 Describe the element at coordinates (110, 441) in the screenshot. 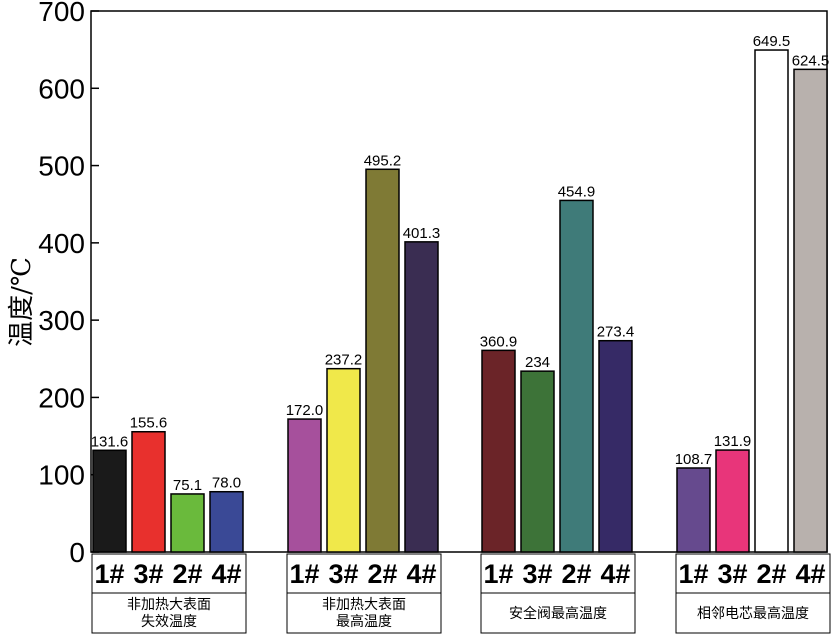

I see `bar-value-label: 131.6` at that location.